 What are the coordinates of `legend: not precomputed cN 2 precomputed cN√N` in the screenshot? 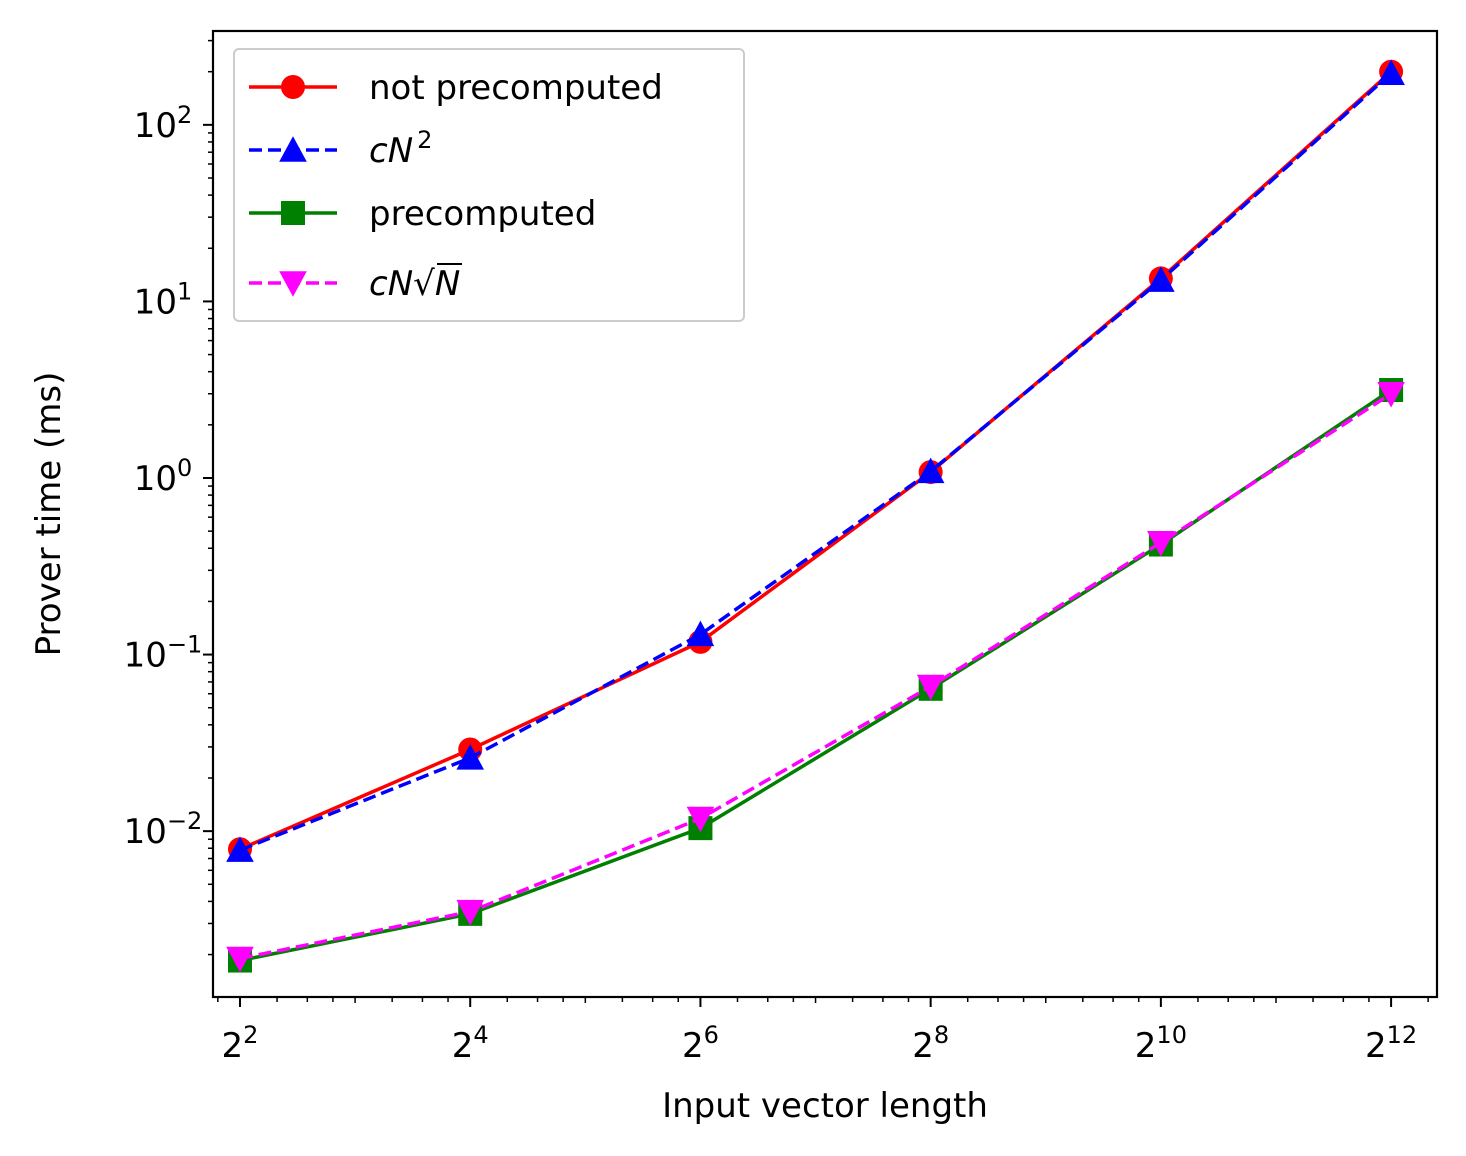 It's located at (489, 185).